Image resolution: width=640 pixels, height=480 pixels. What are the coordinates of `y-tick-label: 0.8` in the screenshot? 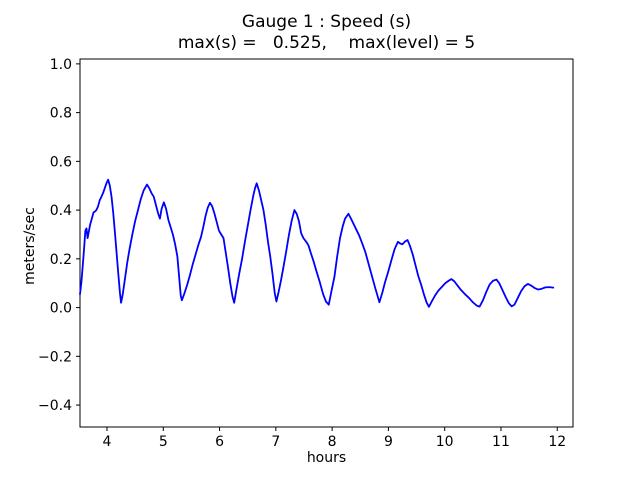 It's located at (61, 114).